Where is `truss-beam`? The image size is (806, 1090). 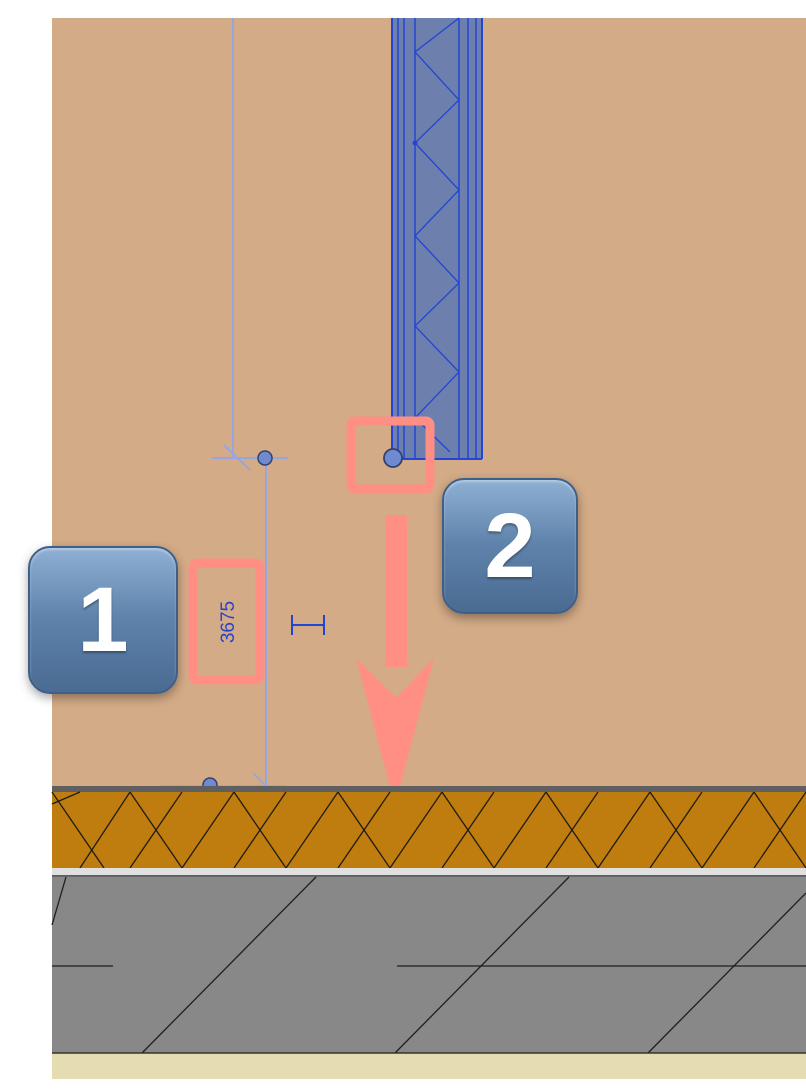
truss-beam is located at coordinates (437, 238).